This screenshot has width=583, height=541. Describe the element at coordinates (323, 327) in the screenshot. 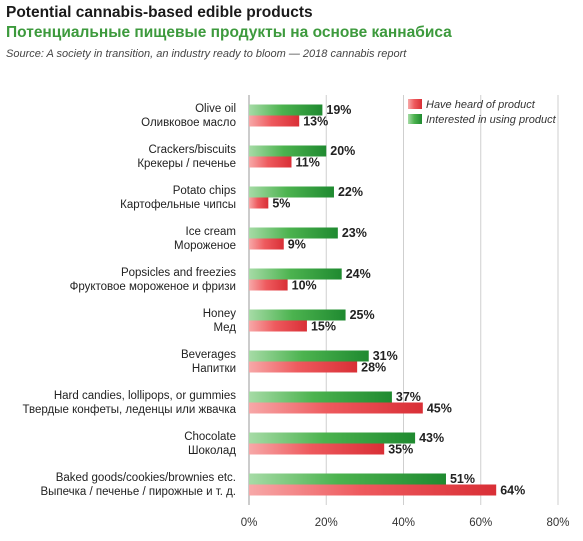

I see `data-label-heard: 15%` at that location.